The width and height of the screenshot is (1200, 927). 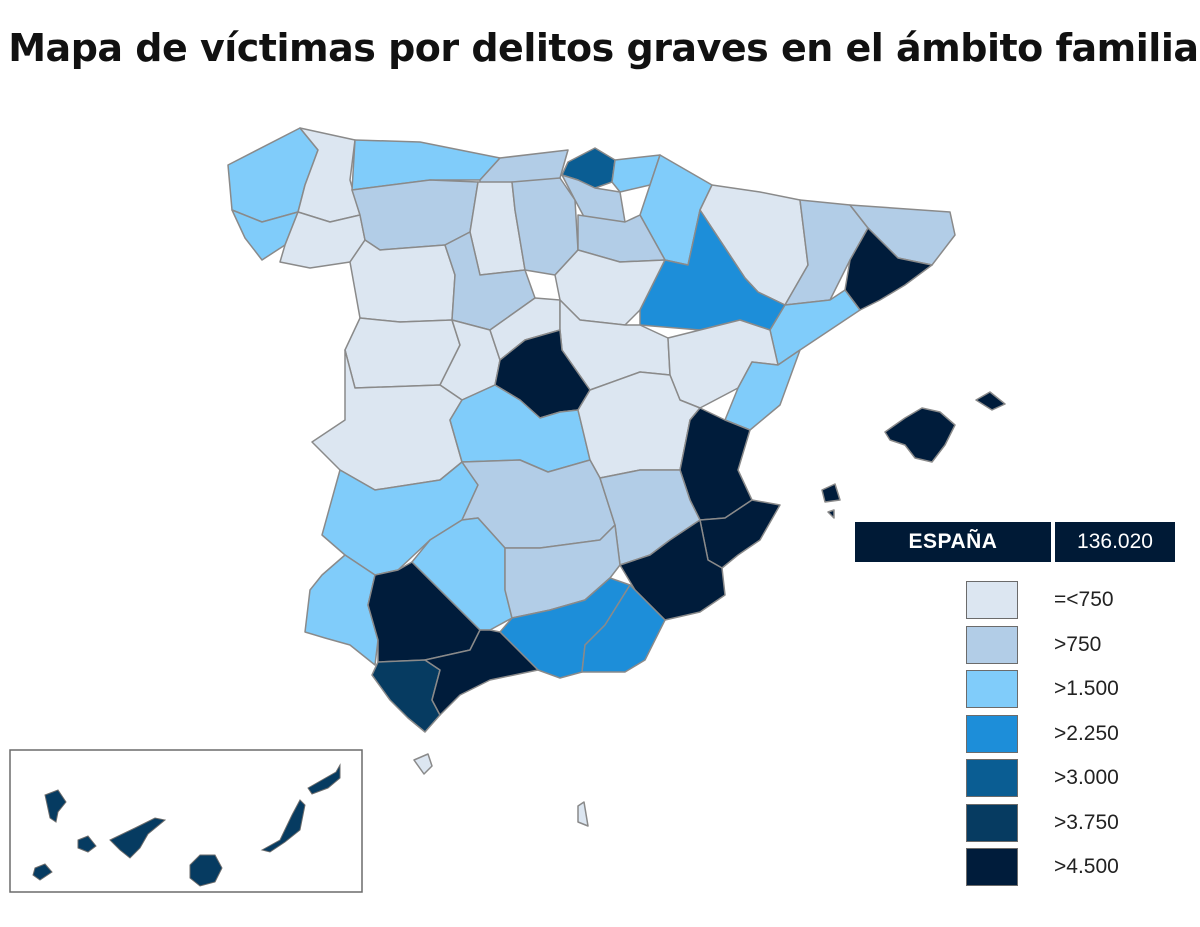 I want to click on province-barcelona: Barcelona, so click(x=888, y=269).